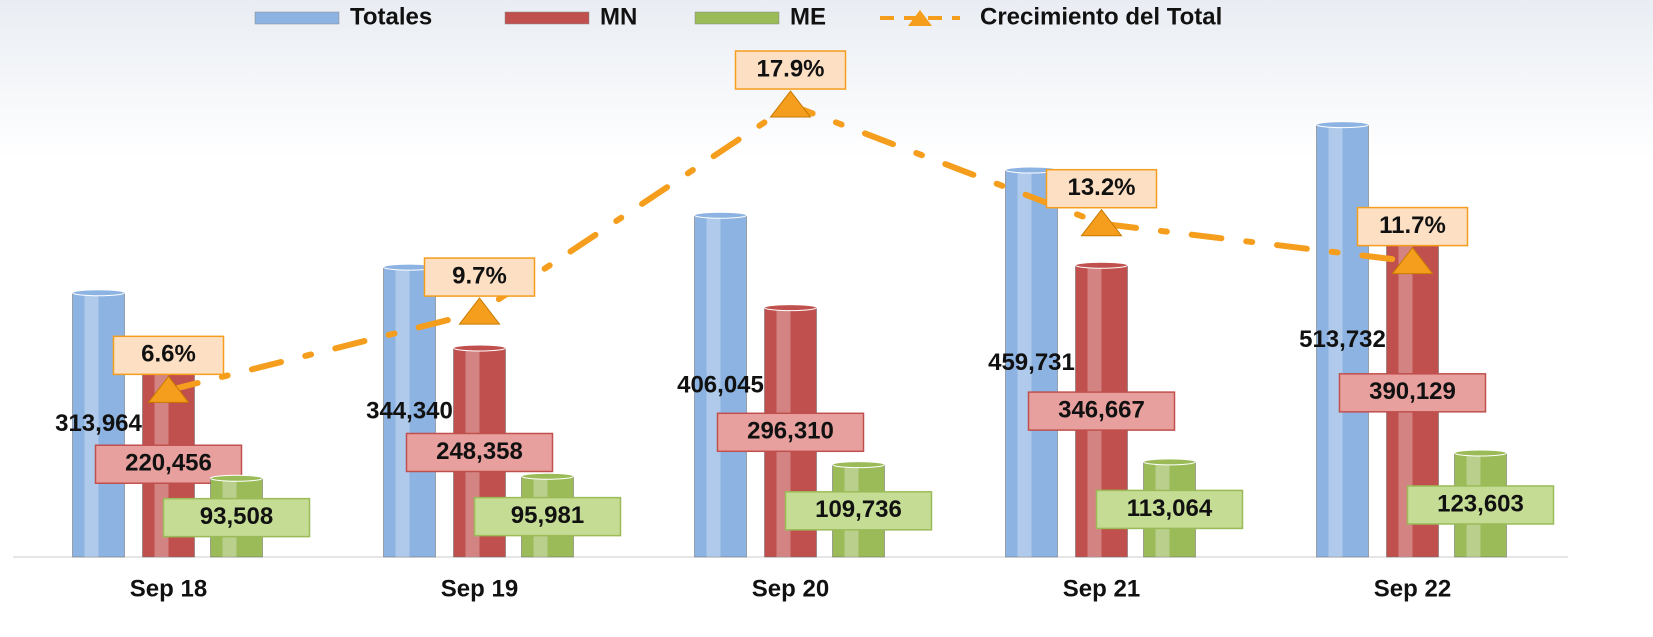  I want to click on x-tick-label: Sep 18, so click(168, 588).